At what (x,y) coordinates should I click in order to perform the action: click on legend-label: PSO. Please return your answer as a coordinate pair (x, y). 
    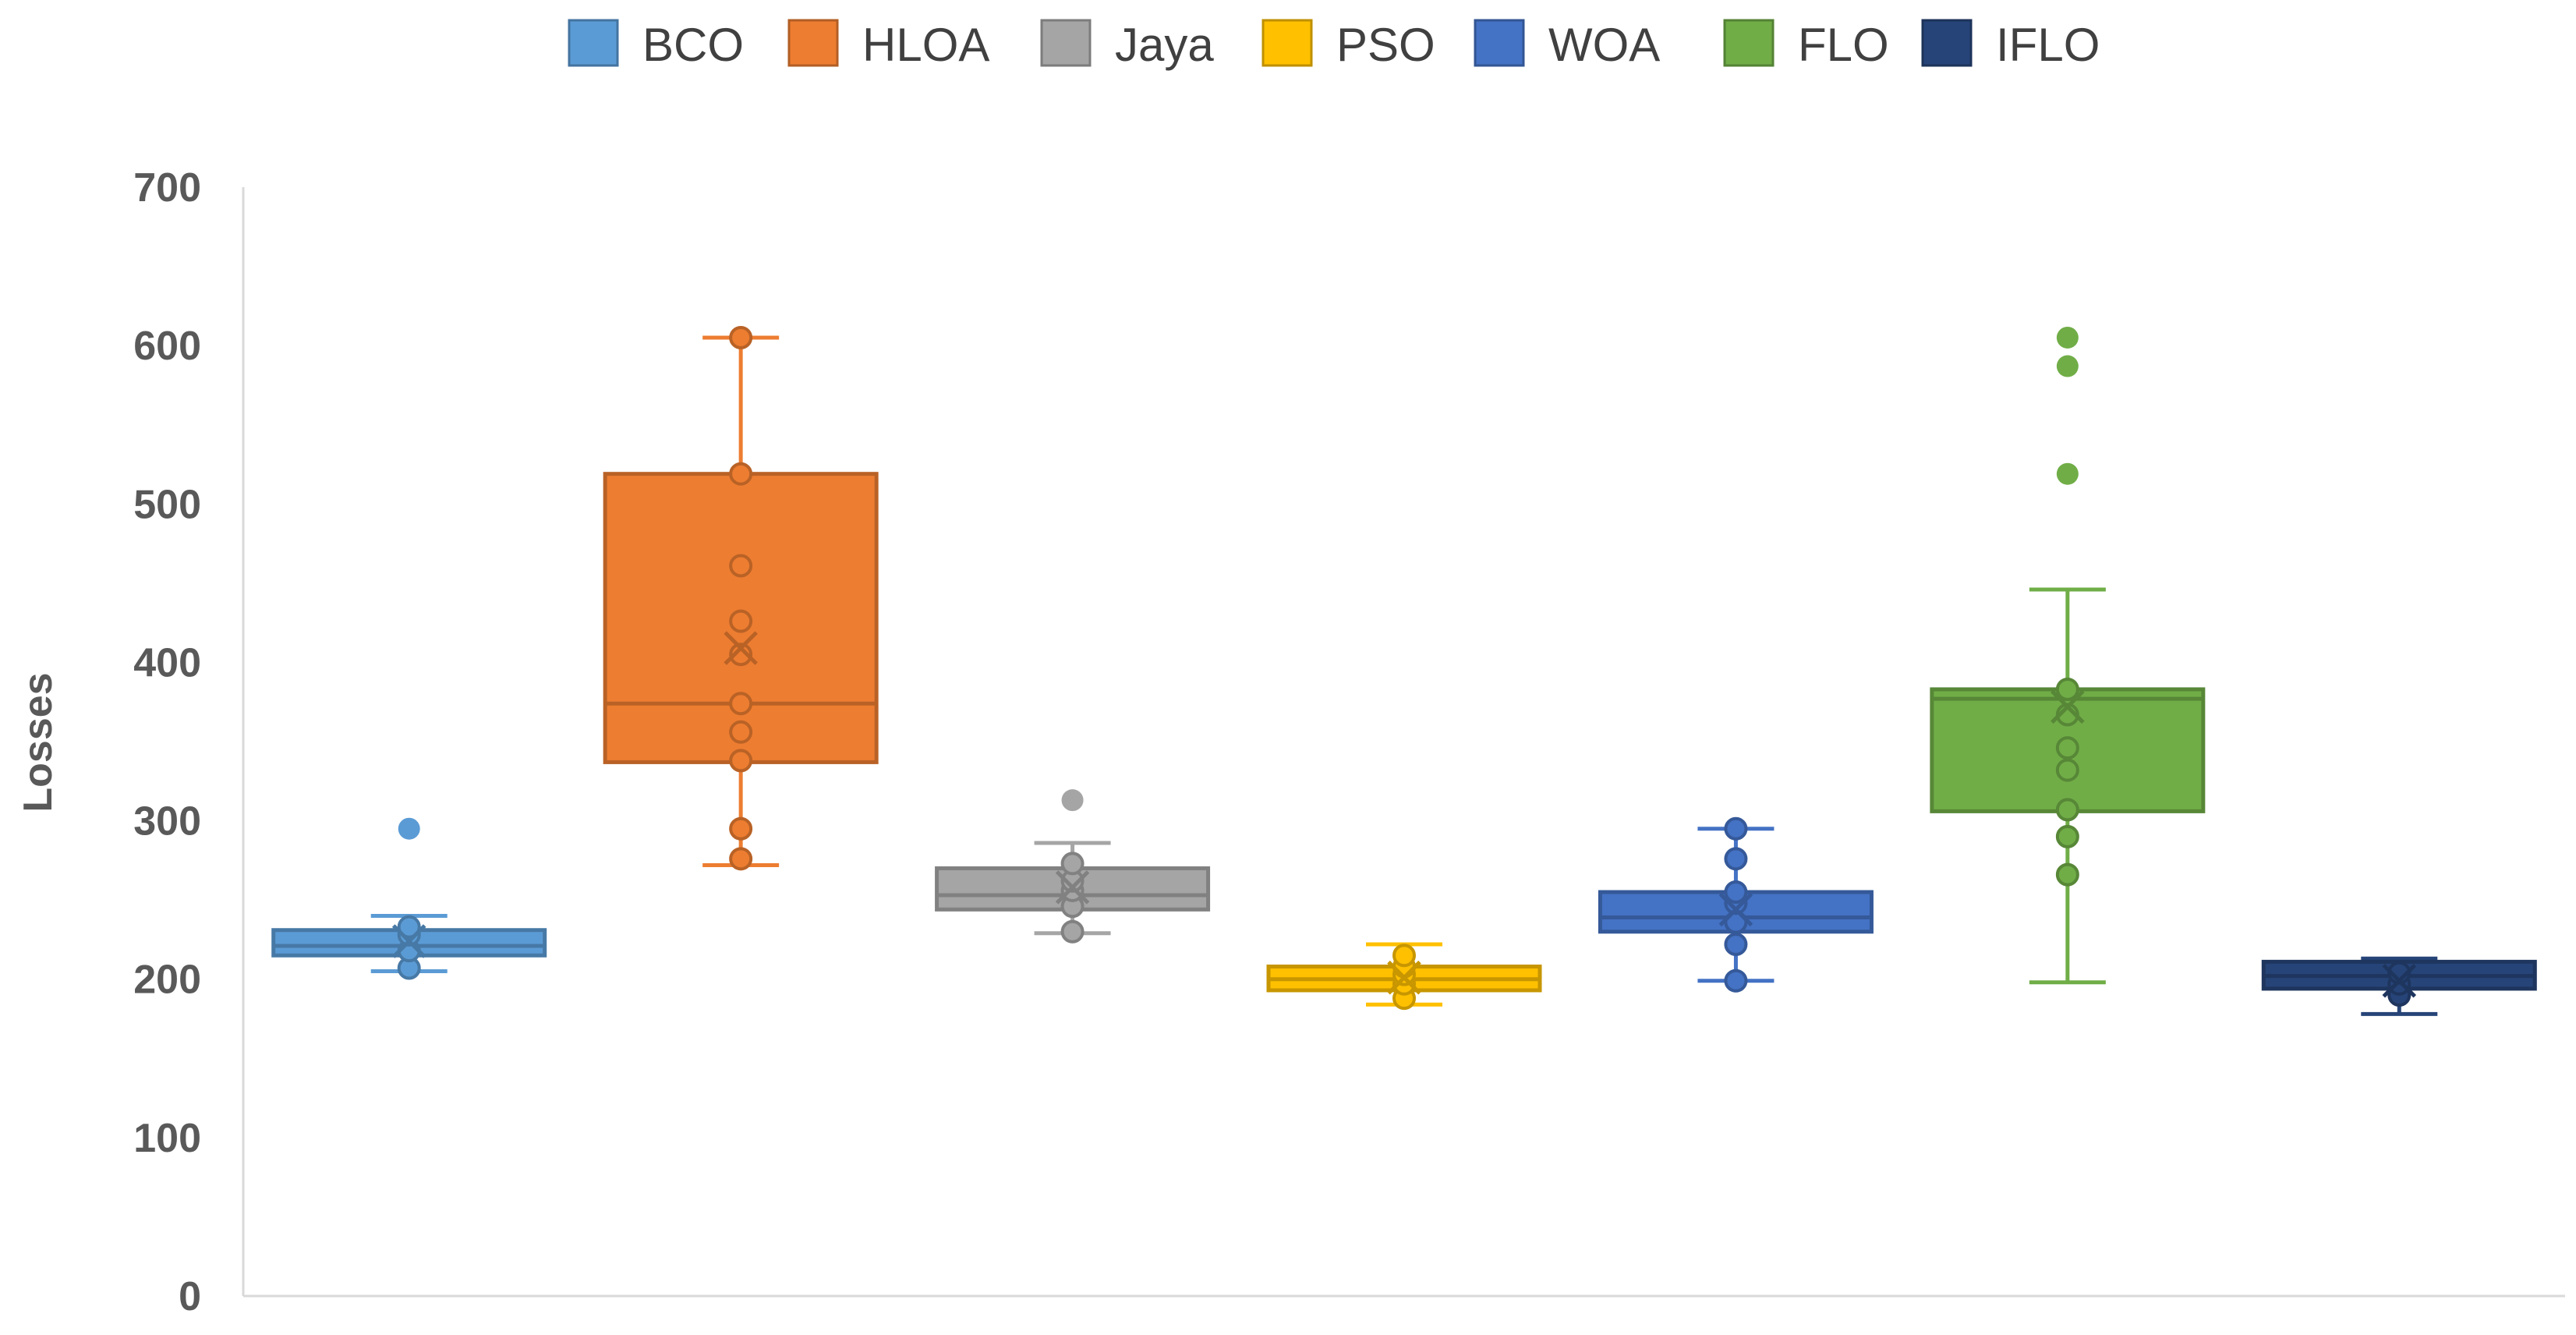
    Looking at the image, I should click on (1385, 45).